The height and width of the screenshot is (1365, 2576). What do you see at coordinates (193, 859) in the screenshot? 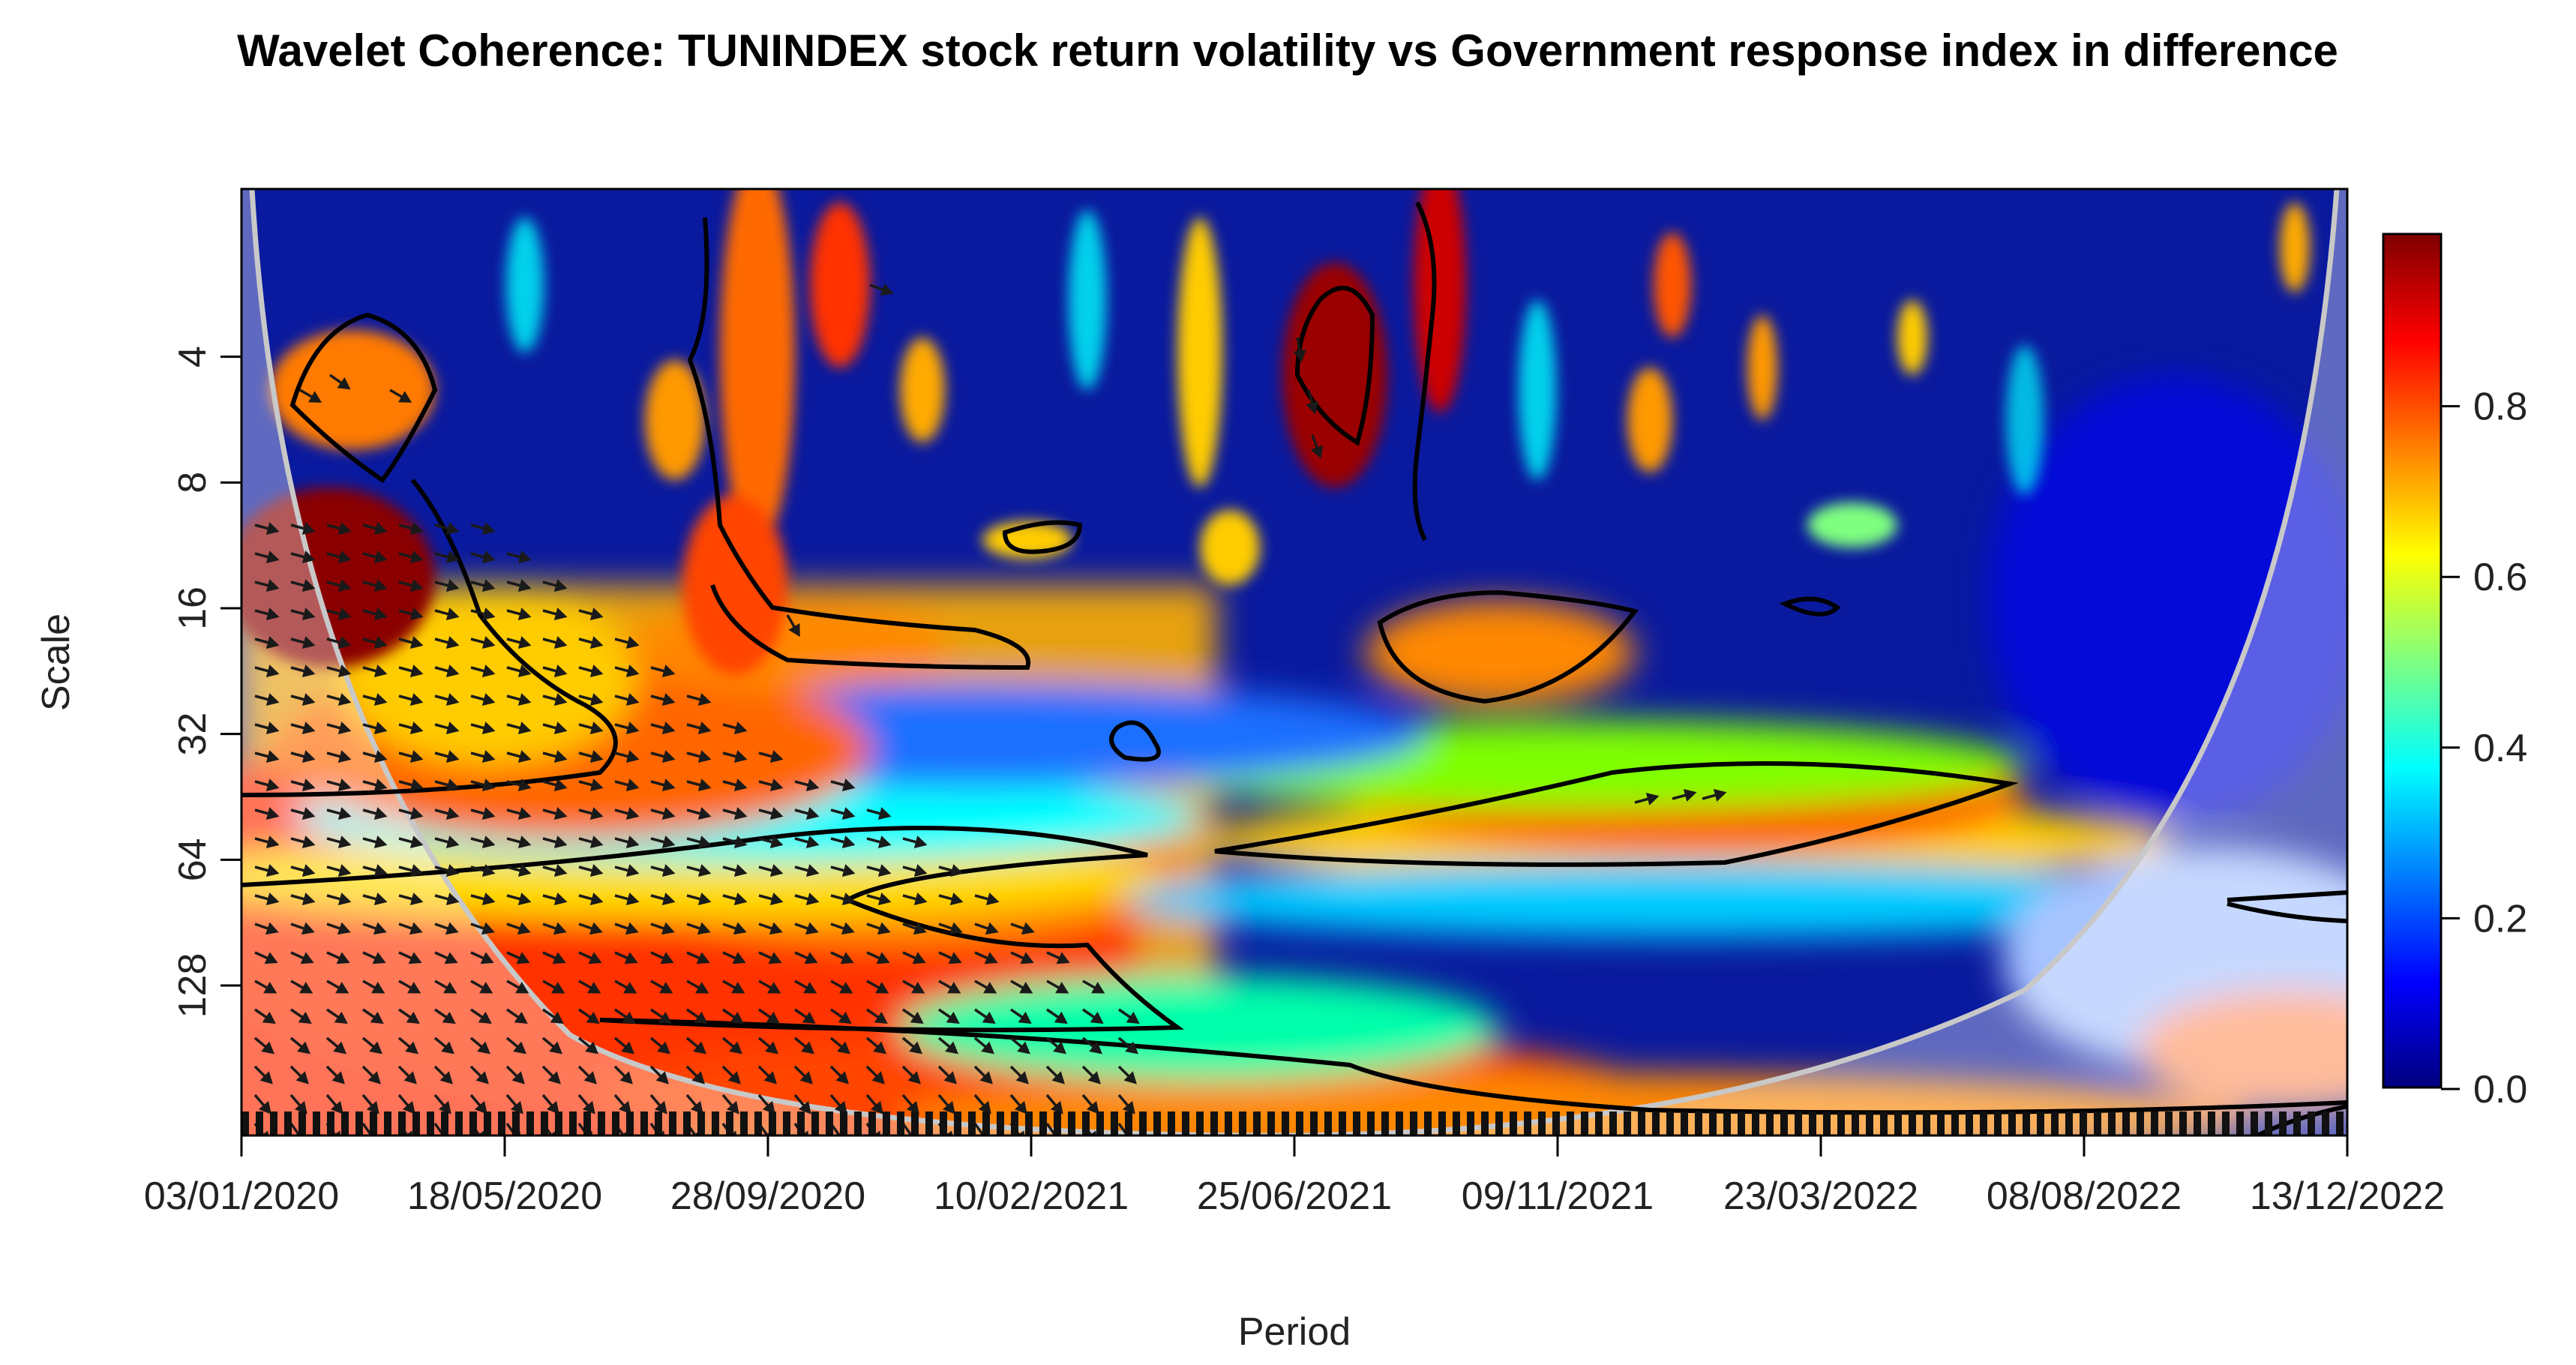
I see `y-tick-label: 64` at bounding box center [193, 859].